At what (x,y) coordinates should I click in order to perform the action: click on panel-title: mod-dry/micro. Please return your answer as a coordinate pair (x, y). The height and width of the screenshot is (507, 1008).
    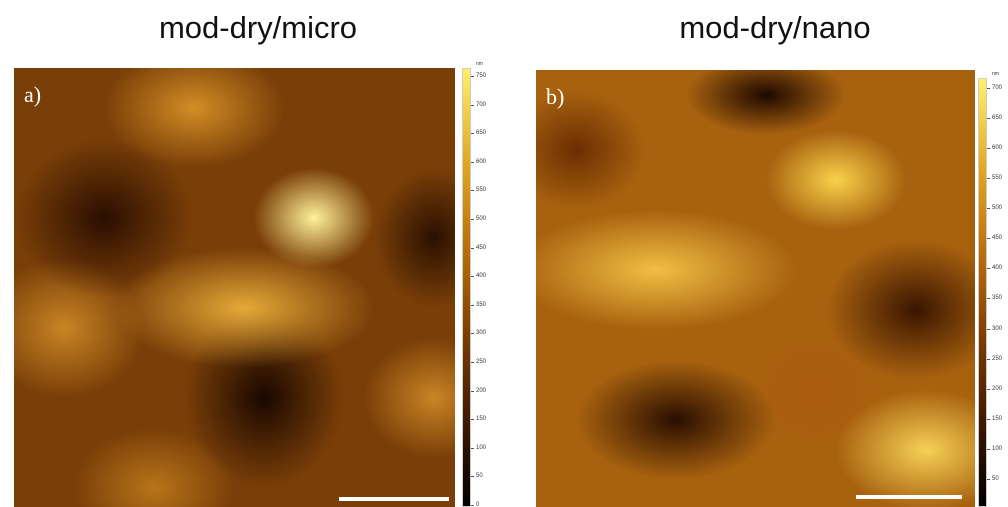
    Looking at the image, I should click on (258, 27).